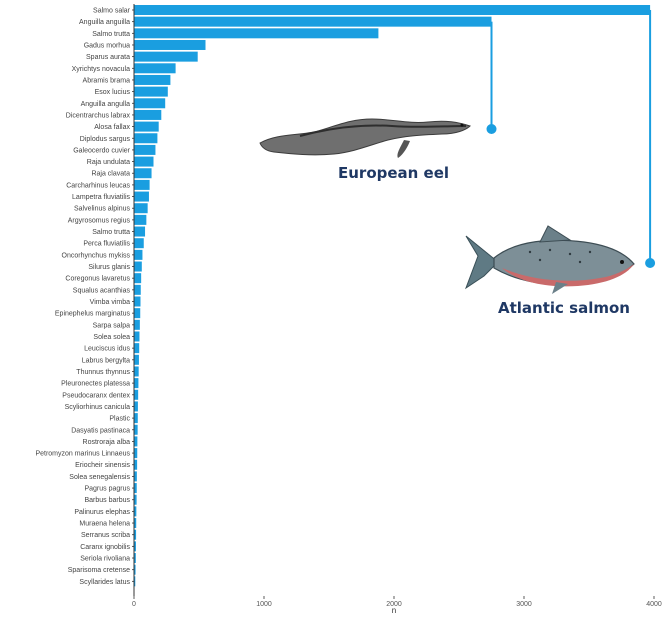 The height and width of the screenshot is (618, 671). What do you see at coordinates (112, 11) in the screenshot?
I see `category-label: Salmo salar` at bounding box center [112, 11].